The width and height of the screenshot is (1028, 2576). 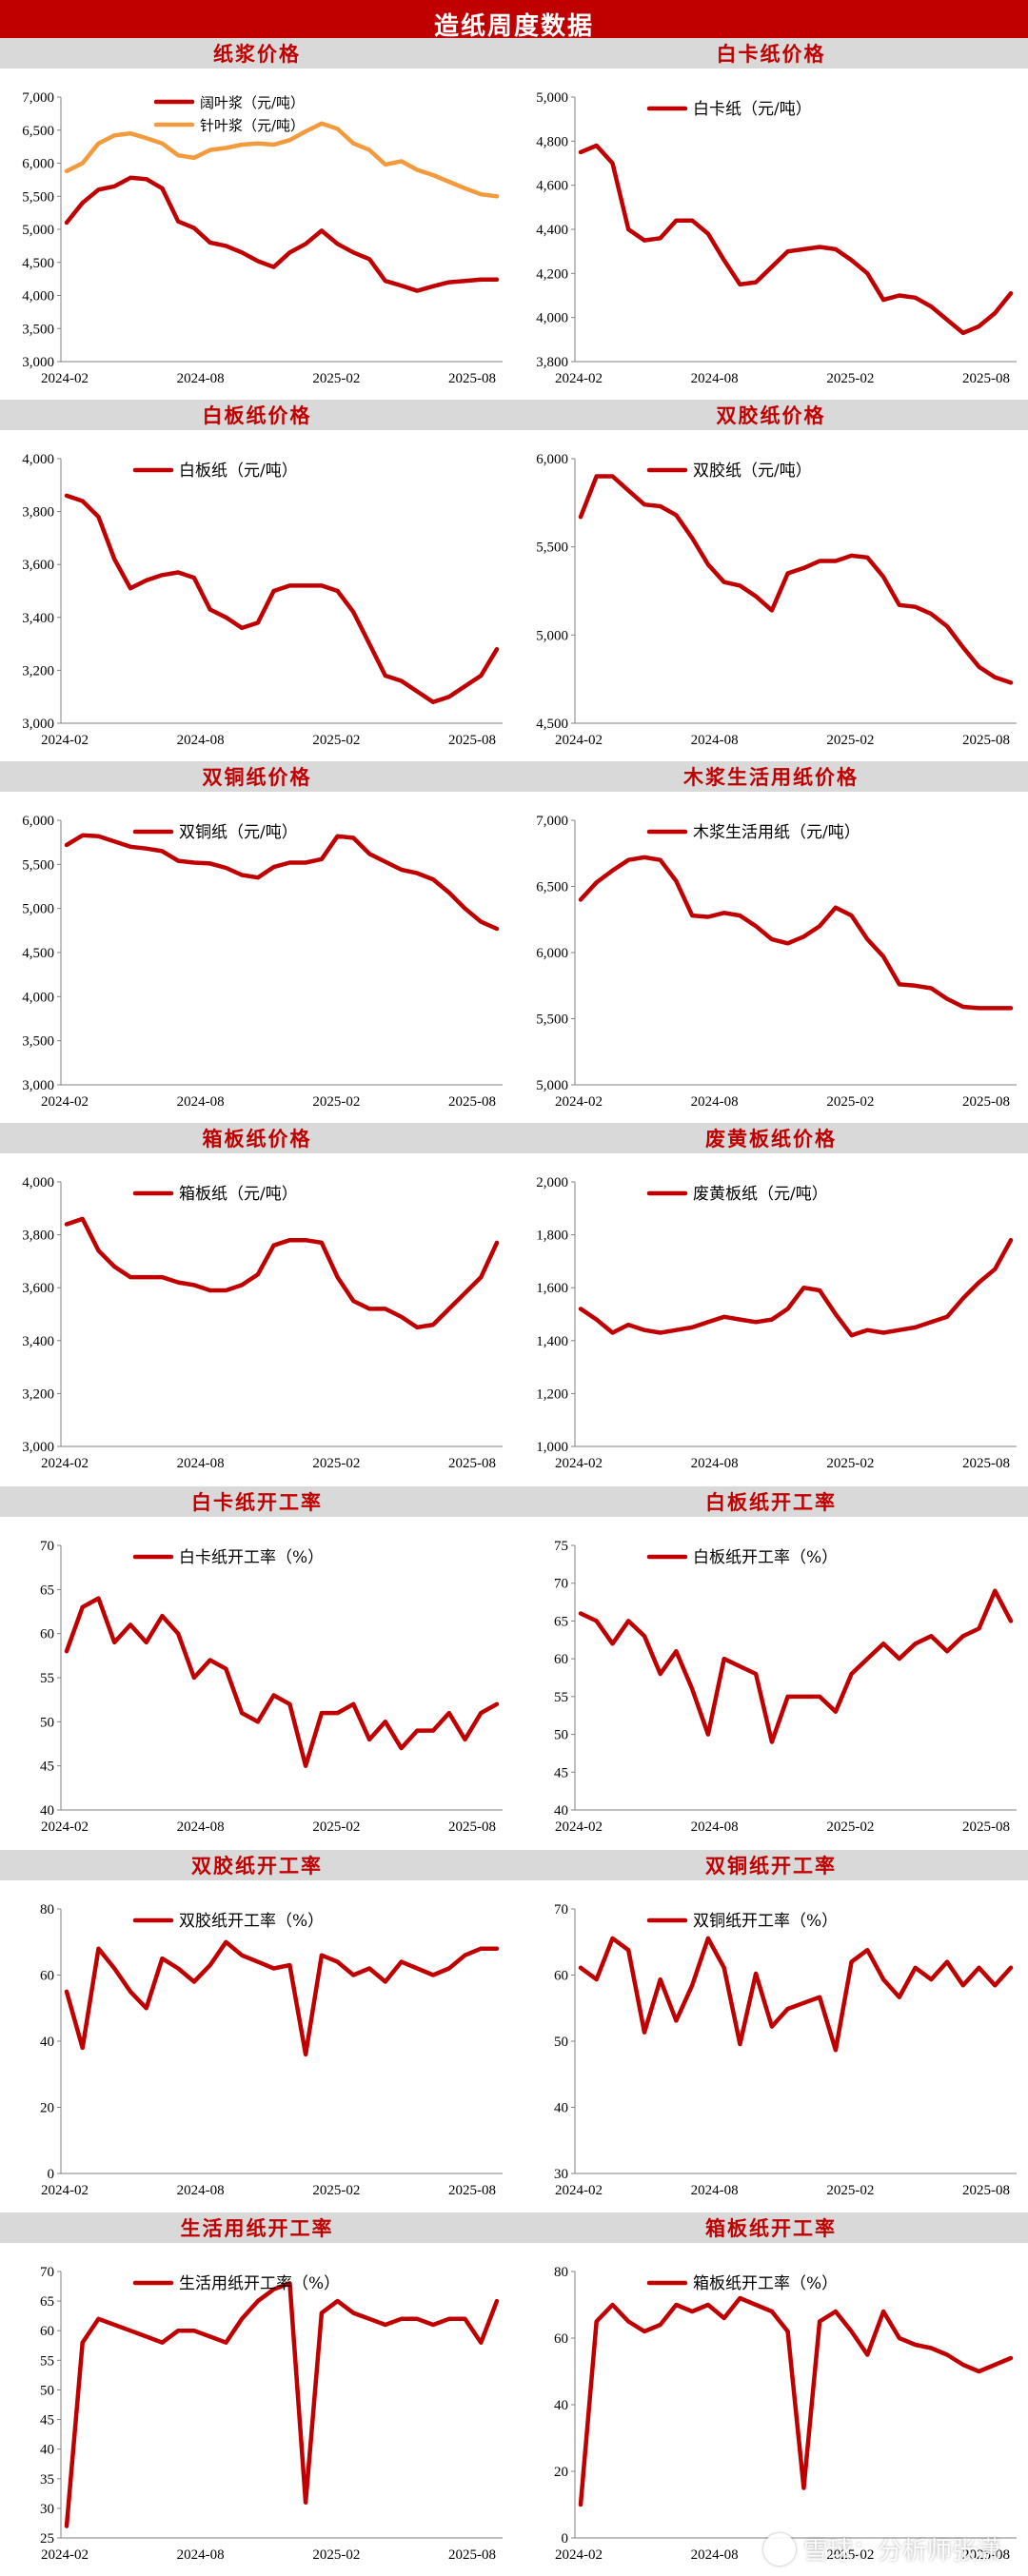 I want to click on y-tick-label: 2,000, so click(x=552, y=1182).